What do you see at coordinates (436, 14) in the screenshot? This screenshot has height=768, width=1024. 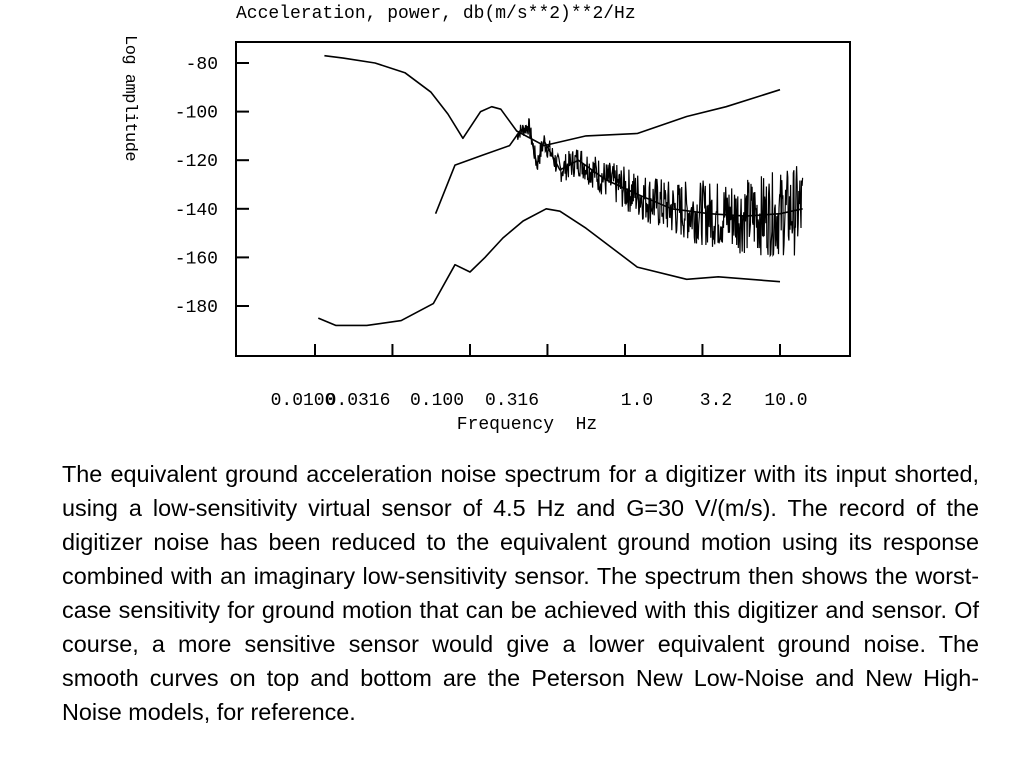 I see `chart-title: Acceleration, power, db(m/s**2)**2/Hz` at bounding box center [436, 14].